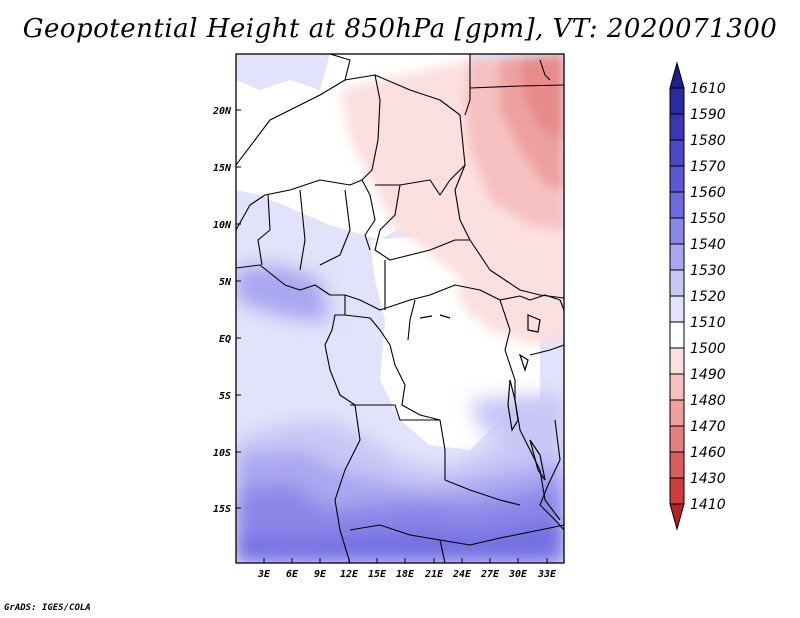 The image size is (800, 618). I want to click on lon-label: 33E, so click(547, 574).